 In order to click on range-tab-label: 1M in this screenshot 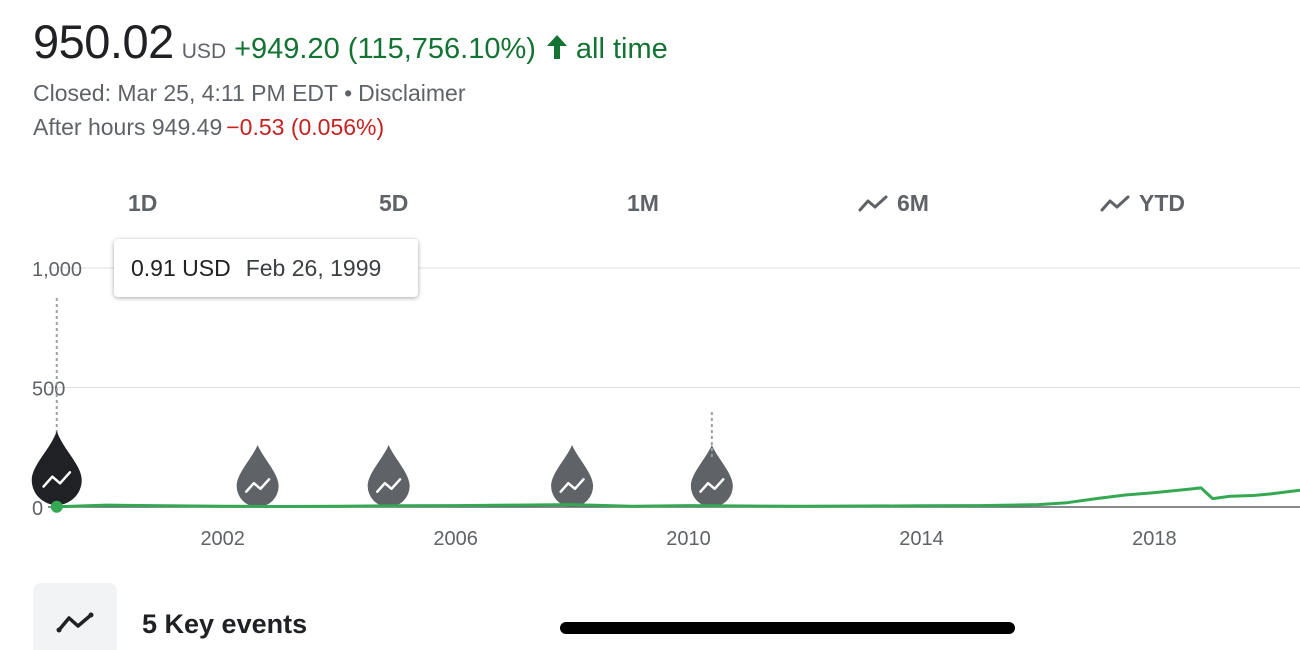, I will do `click(643, 203)`.